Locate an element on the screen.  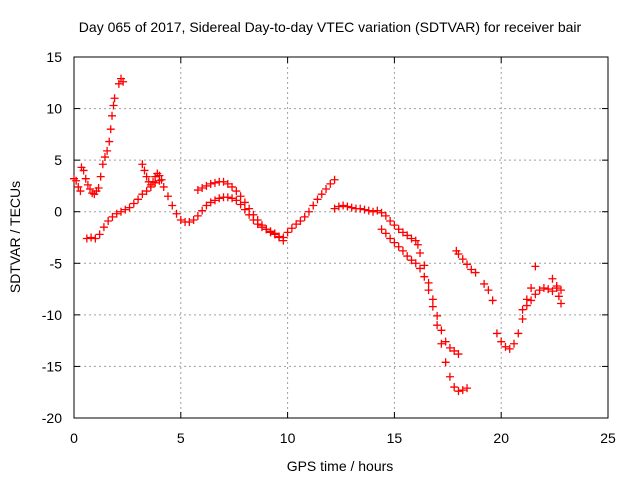
y-tick-label: 15 is located at coordinates (54, 57).